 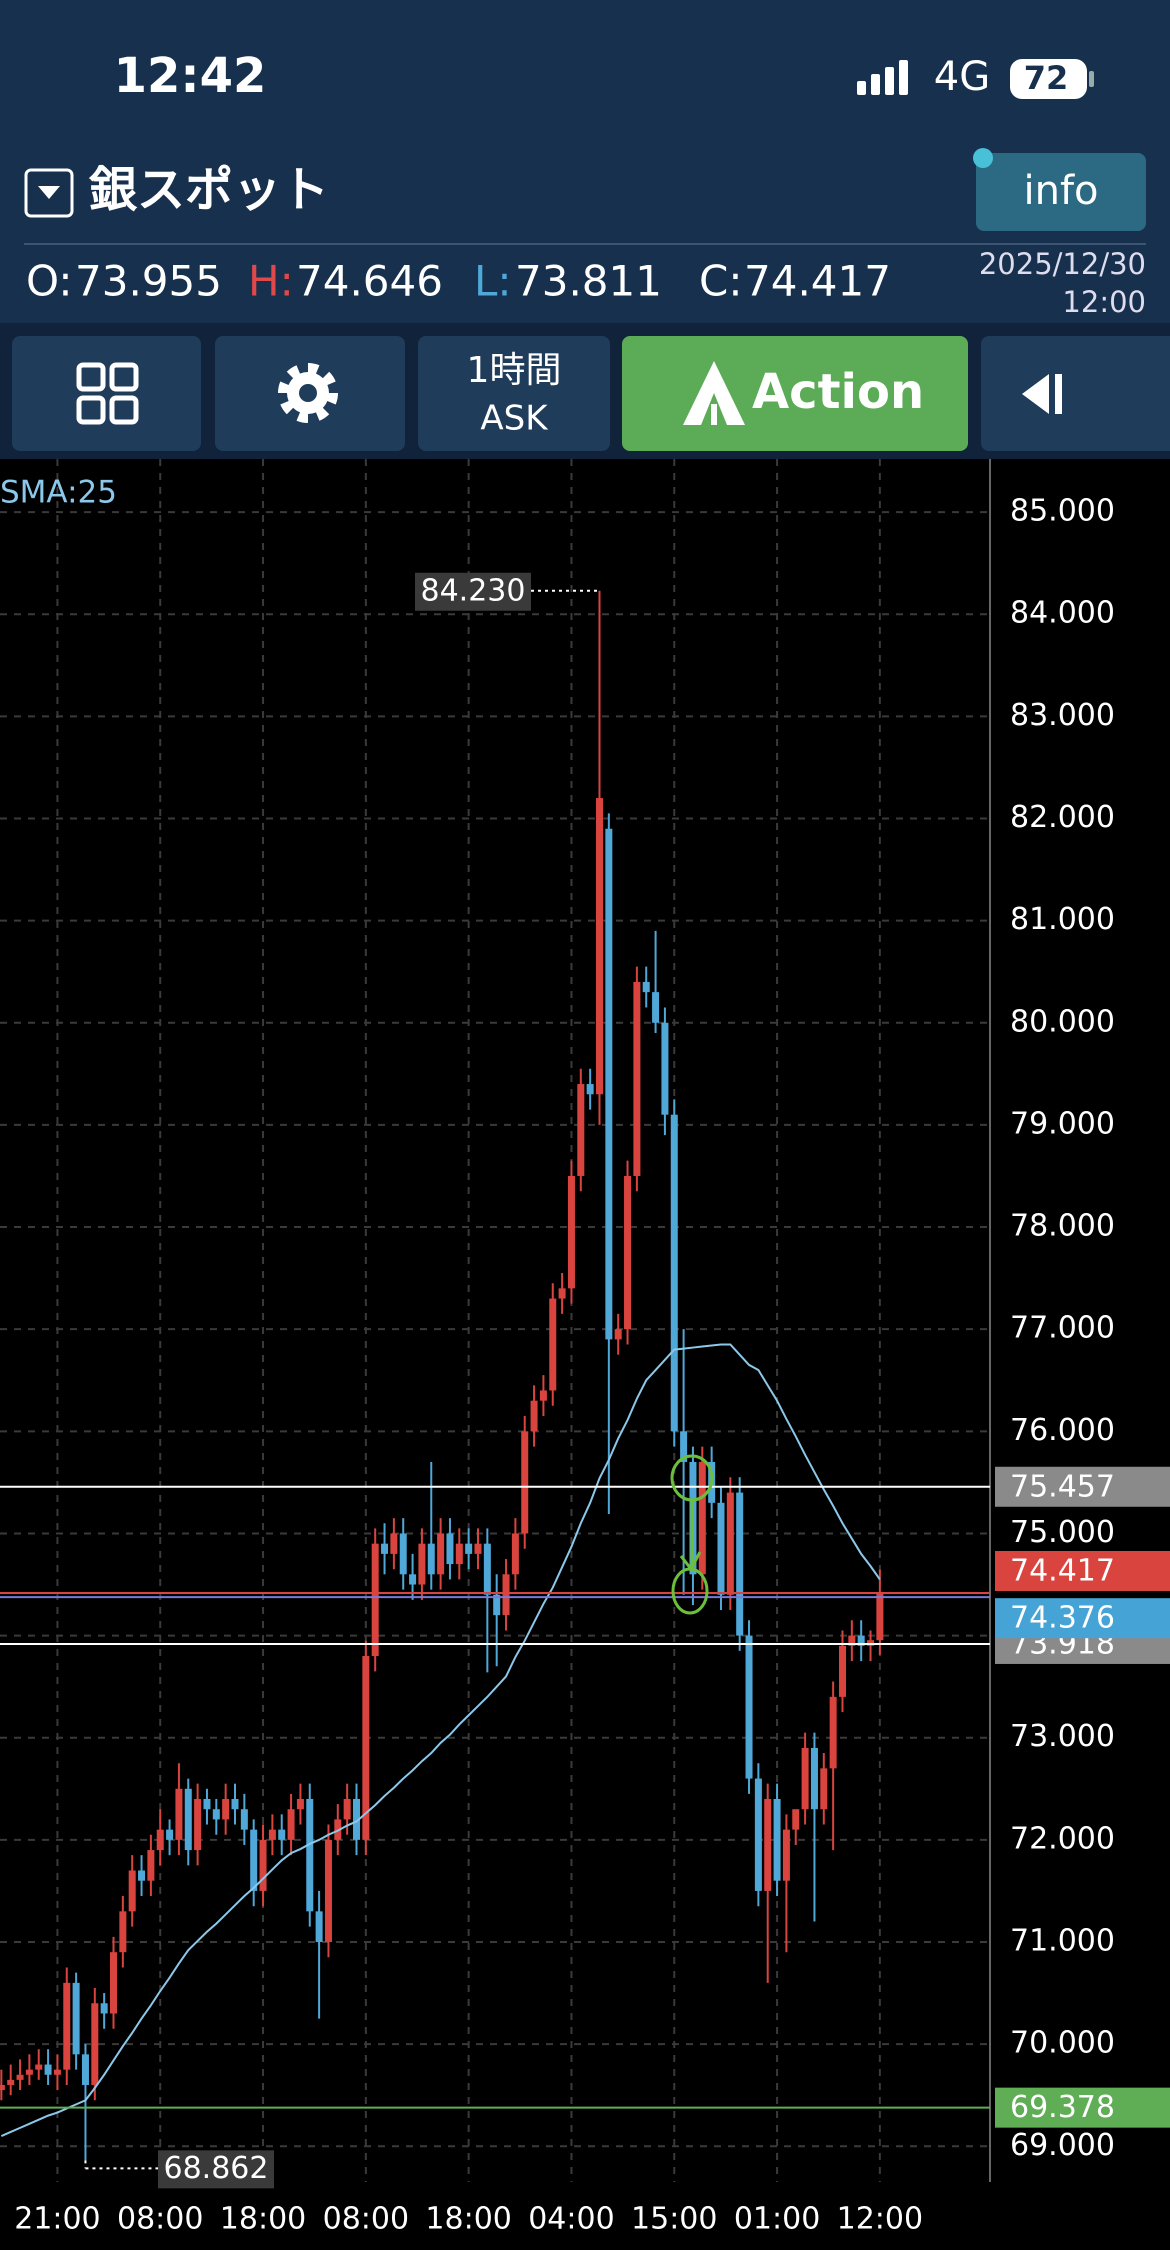 I want to click on price-type-label: ASK, so click(x=514, y=419).